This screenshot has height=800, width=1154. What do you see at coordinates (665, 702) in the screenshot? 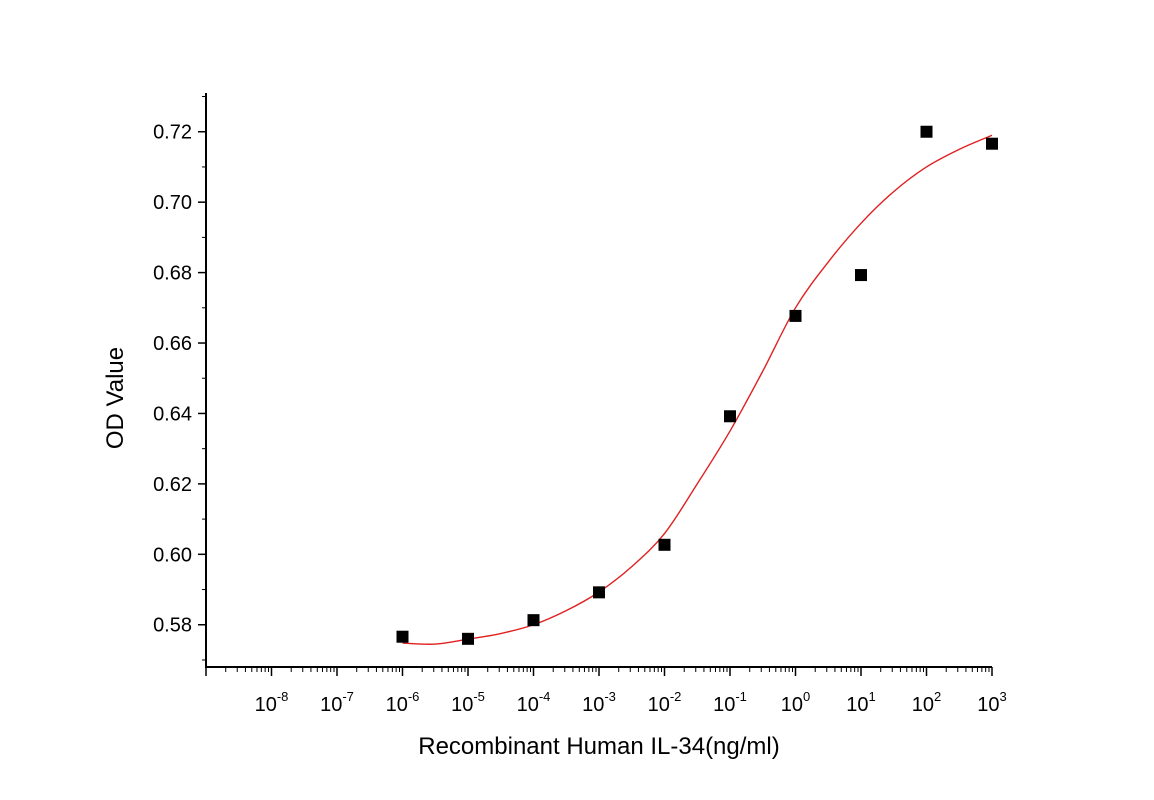
I see `x-tick-label: 10⁻²` at bounding box center [665, 702].